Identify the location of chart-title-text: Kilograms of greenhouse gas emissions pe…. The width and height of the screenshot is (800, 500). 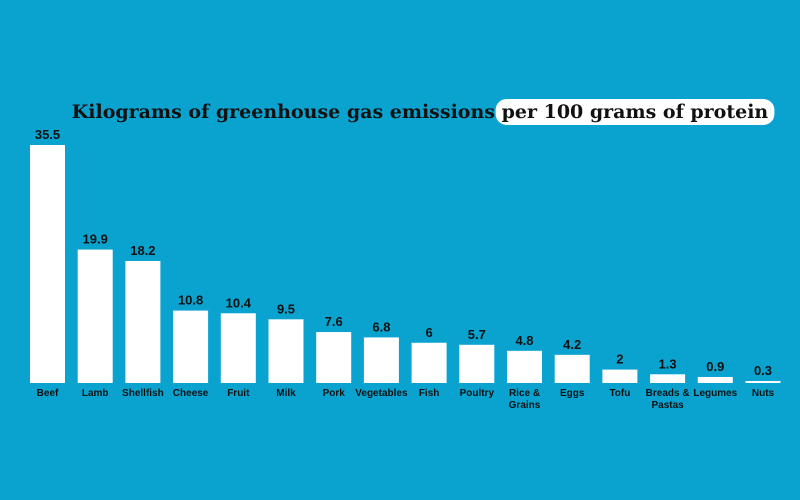
(420, 112).